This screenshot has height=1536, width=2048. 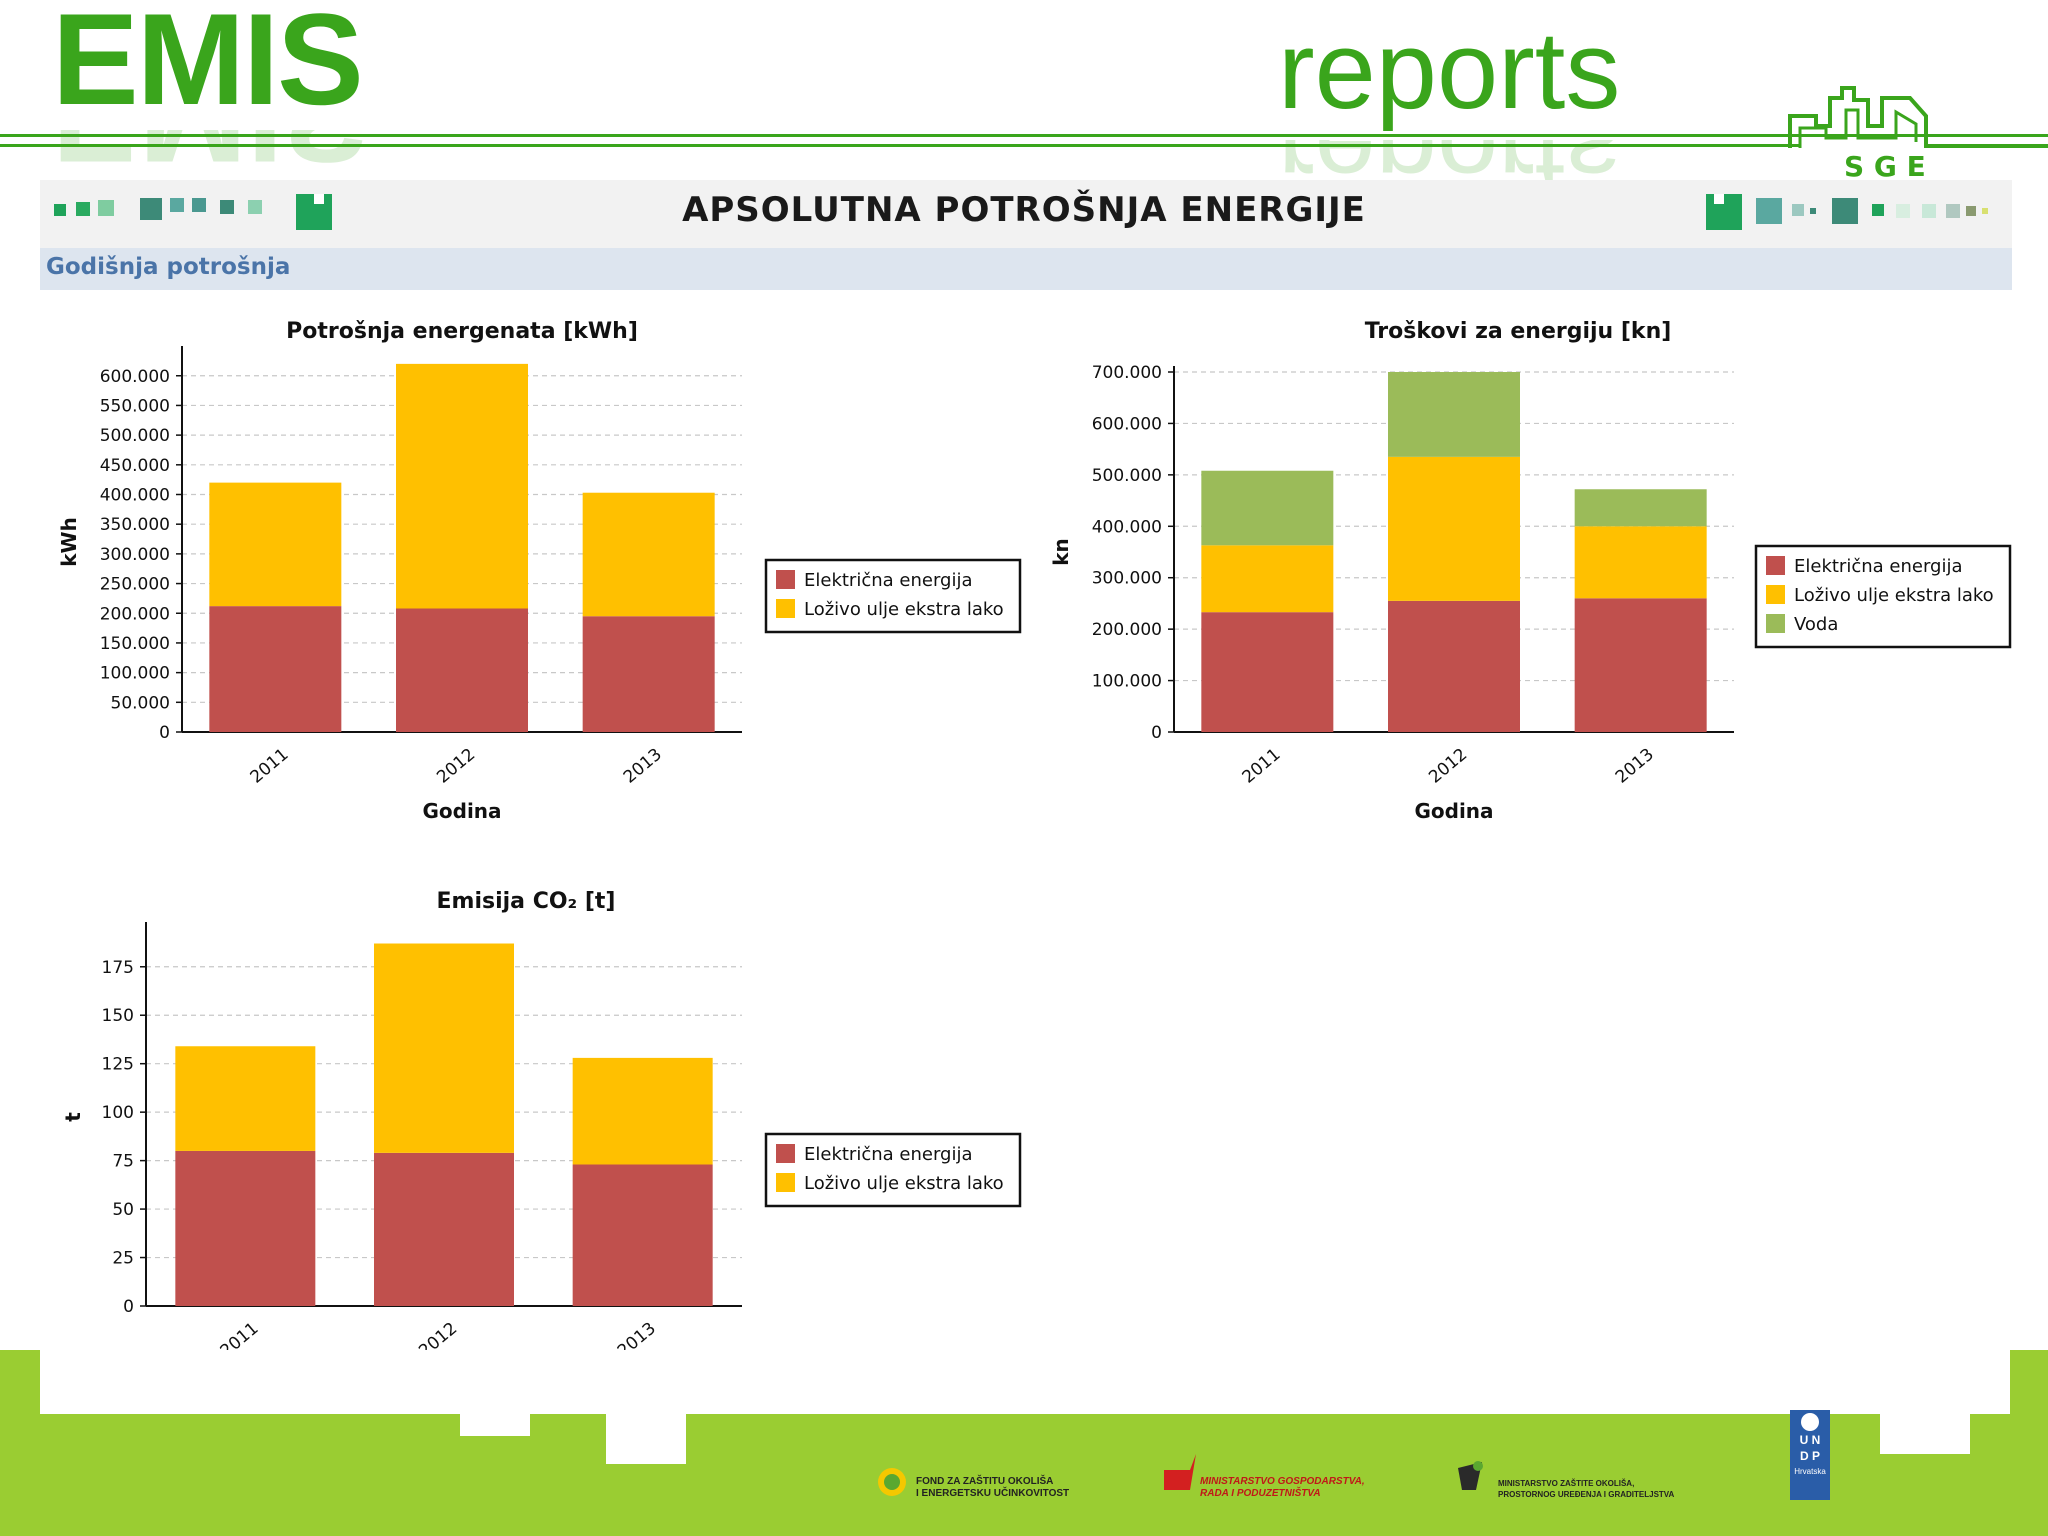 What do you see at coordinates (140, 703) in the screenshot?
I see `y-tick-label: 50.000` at bounding box center [140, 703].